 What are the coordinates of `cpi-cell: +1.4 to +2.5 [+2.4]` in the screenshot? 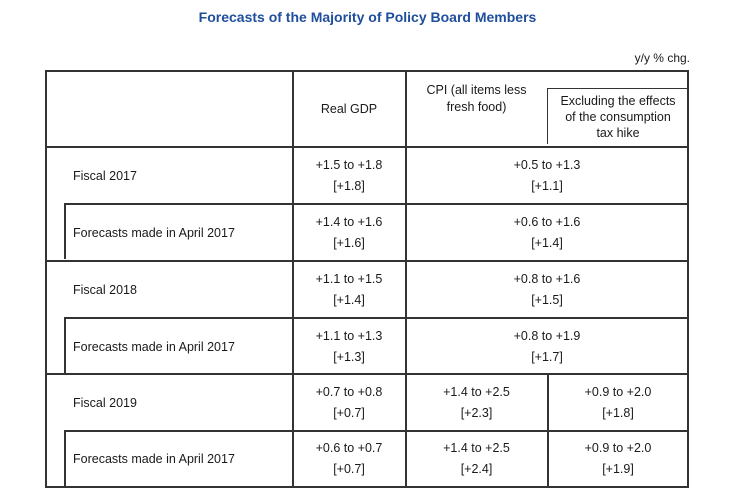 It's located at (476, 459).